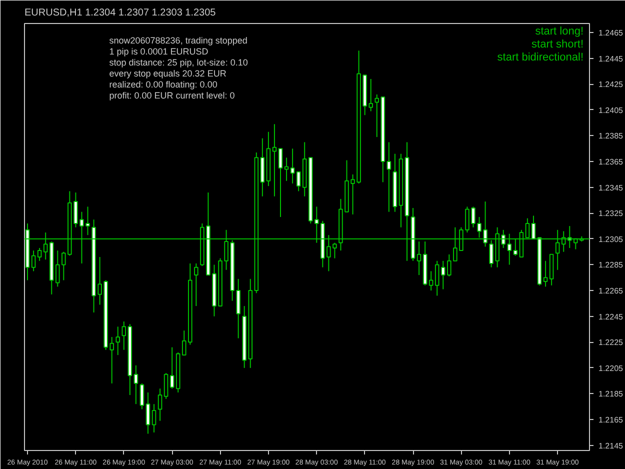 Image resolution: width=625 pixels, height=469 pixels. What do you see at coordinates (163, 85) in the screenshot?
I see `annotation: realized: 0.00 floating: 0.00` at bounding box center [163, 85].